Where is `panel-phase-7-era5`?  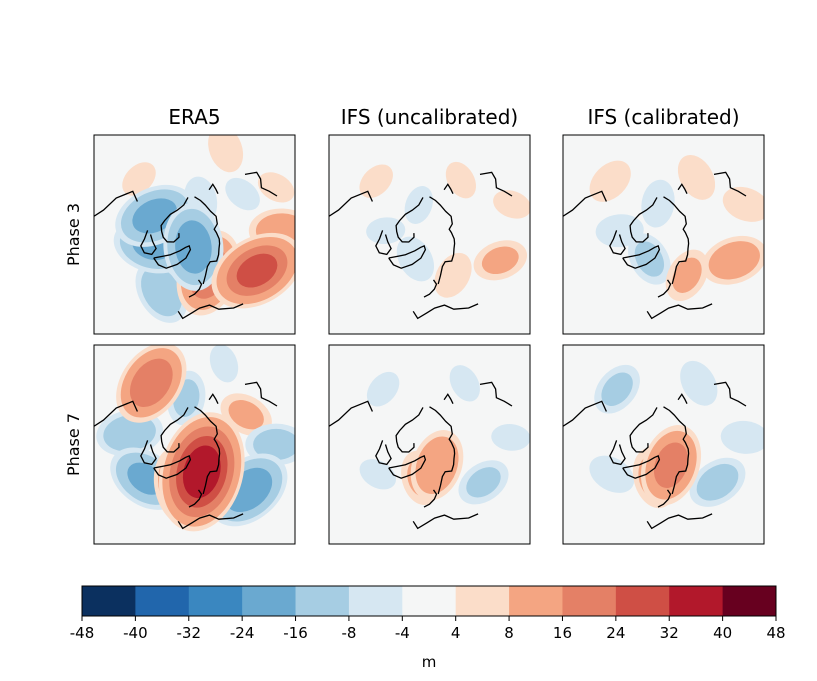
panel-phase-7-era5 is located at coordinates (194, 444).